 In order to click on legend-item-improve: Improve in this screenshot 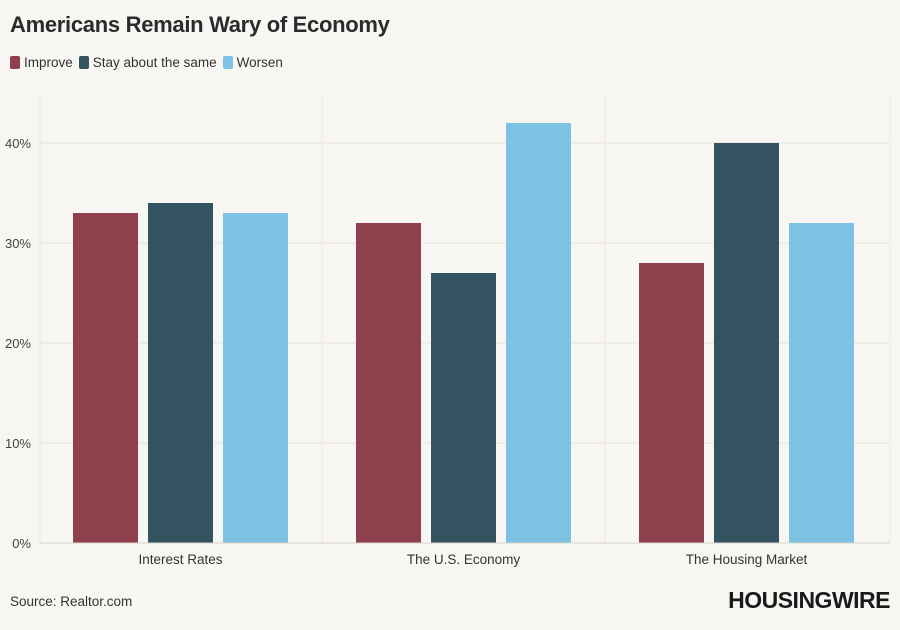, I will do `click(41, 62)`.